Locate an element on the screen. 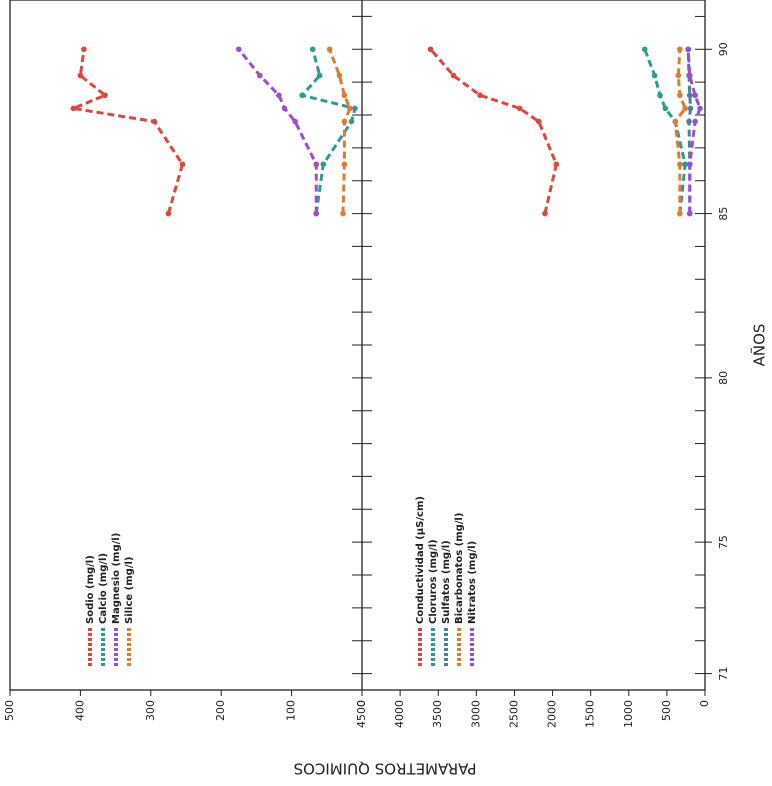 This screenshot has width=772, height=786. legend-label: Cloruros (mg/l) is located at coordinates (433, 581).